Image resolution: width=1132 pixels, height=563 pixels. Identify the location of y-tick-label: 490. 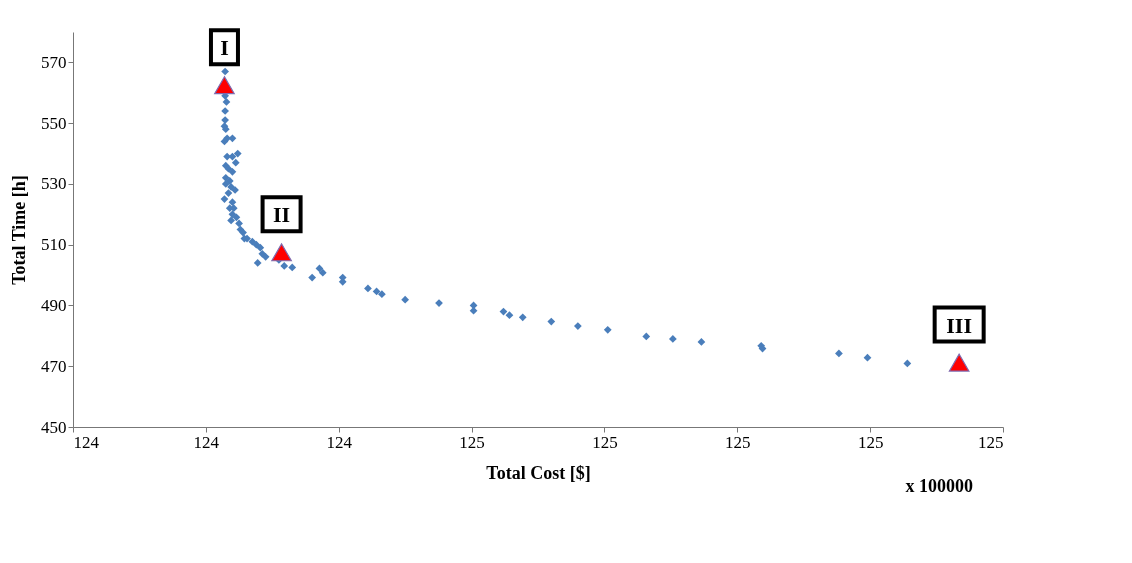
(54, 305).